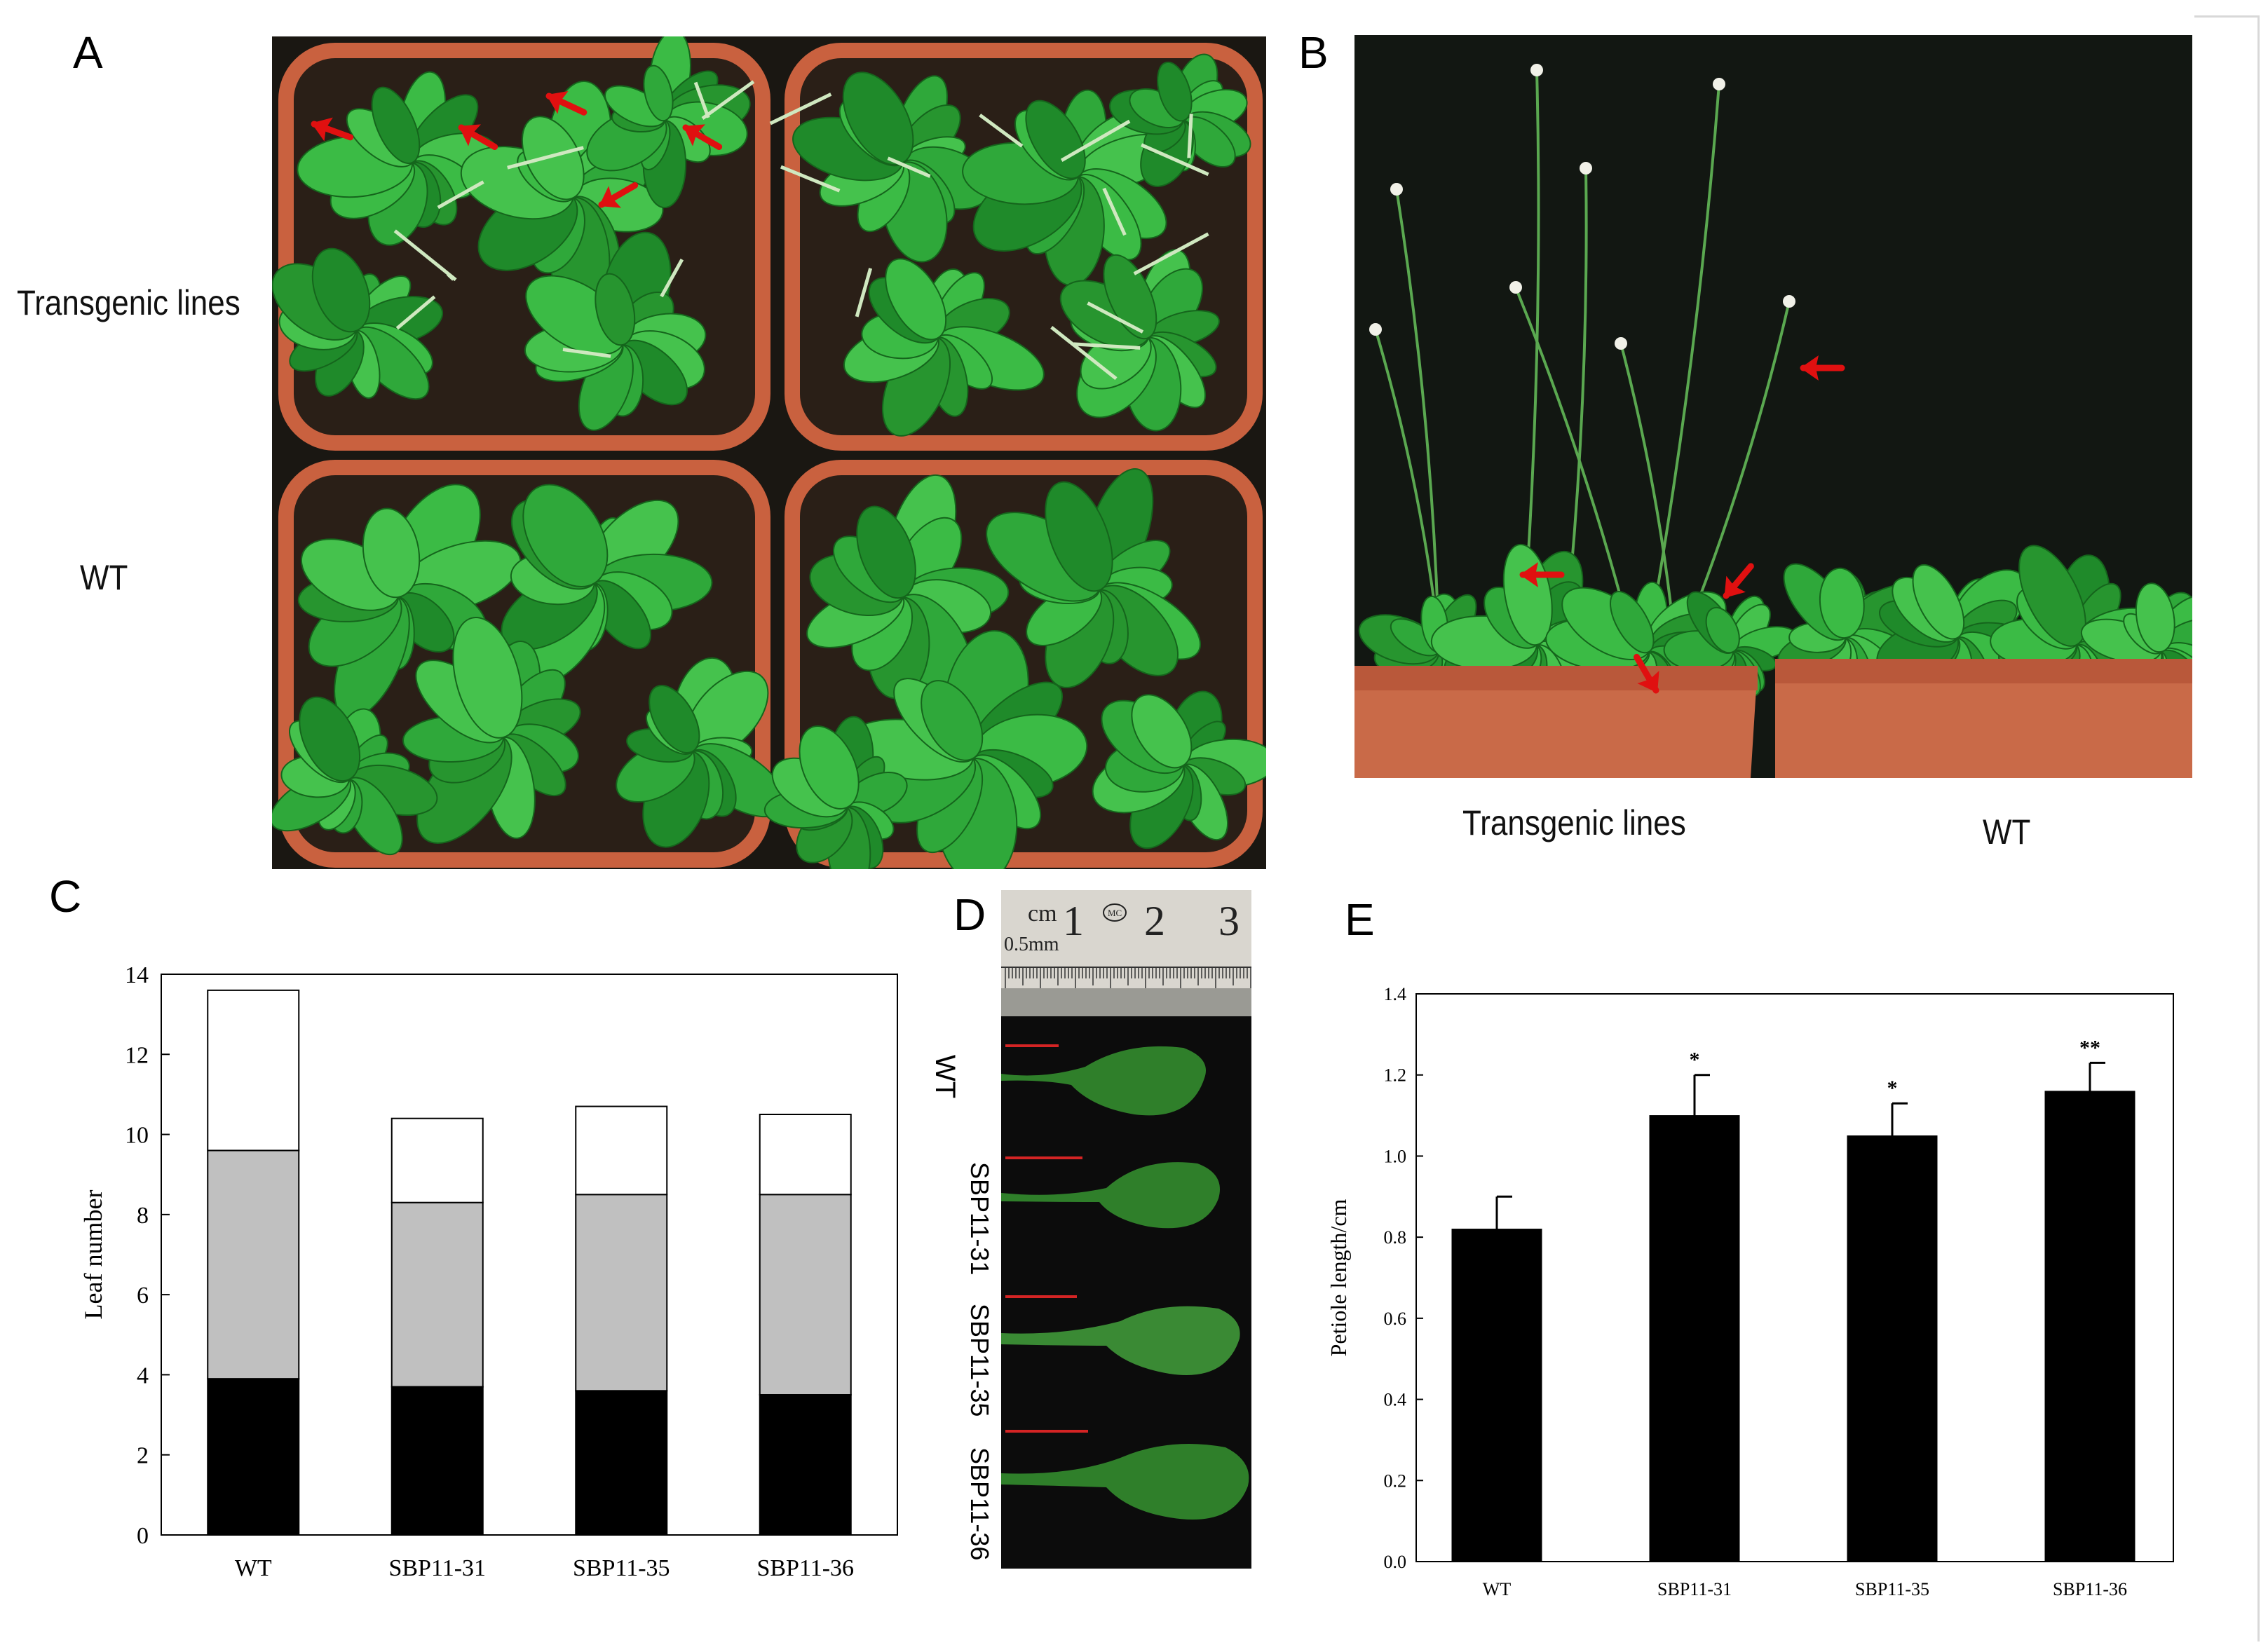 The image size is (2268, 1652). Describe the element at coordinates (1042, 914) in the screenshot. I see `ruler-unit: cm` at that location.